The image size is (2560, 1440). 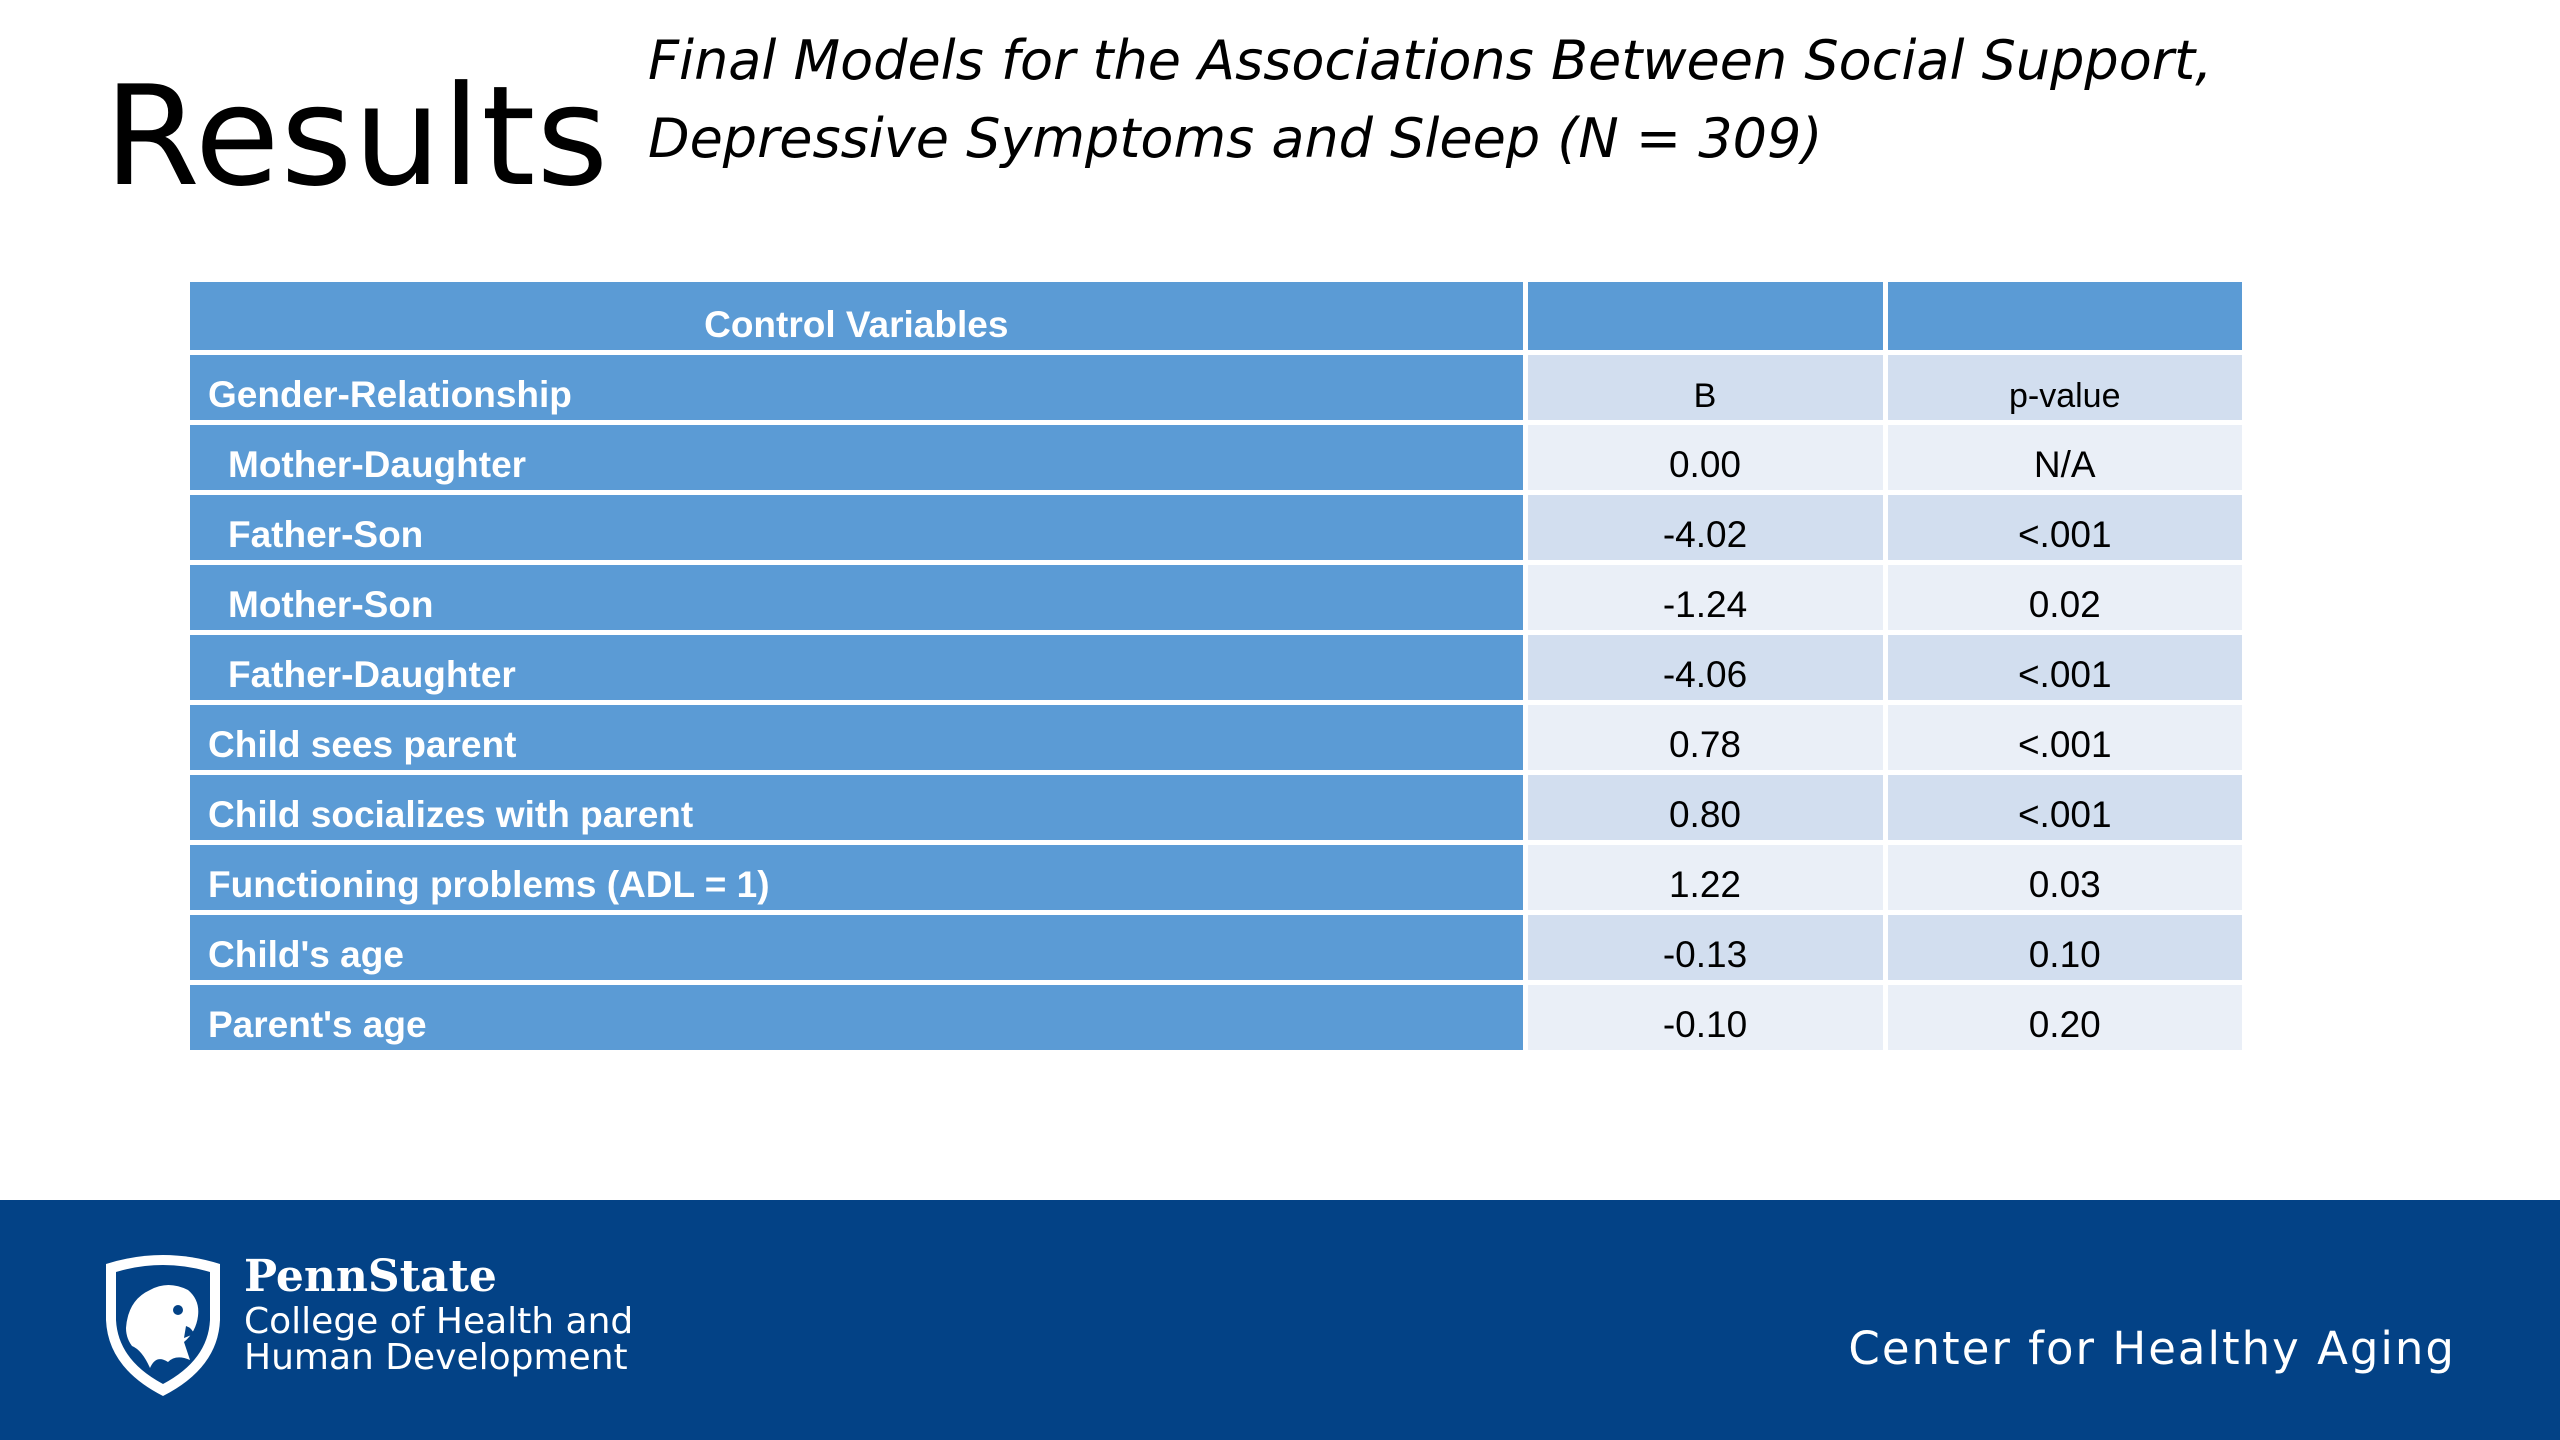 I want to click on table-row: Functioning problems (ADL = 1) 1.22 0.03, so click(x=1216, y=878).